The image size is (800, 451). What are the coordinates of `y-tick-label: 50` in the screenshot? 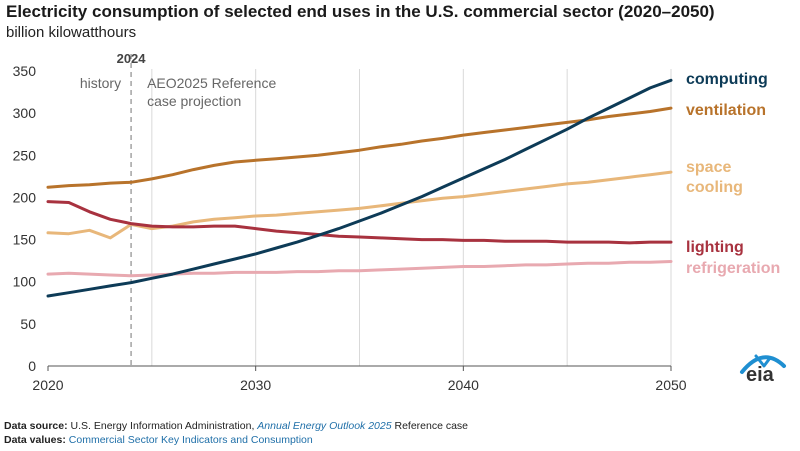 It's located at (28, 324).